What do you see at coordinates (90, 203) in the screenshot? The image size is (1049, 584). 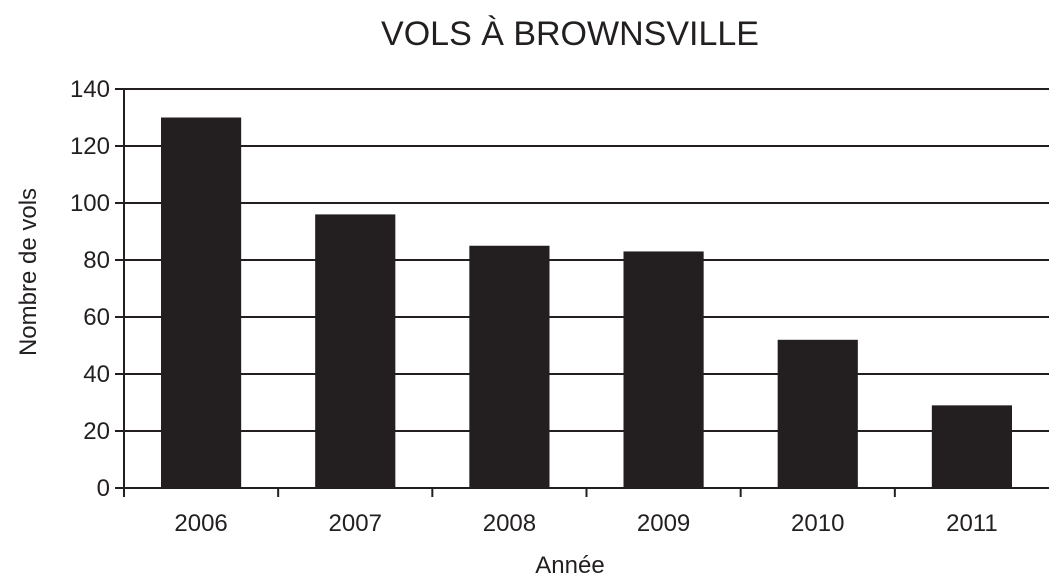 I see `y-tick-label: 100` at bounding box center [90, 203].